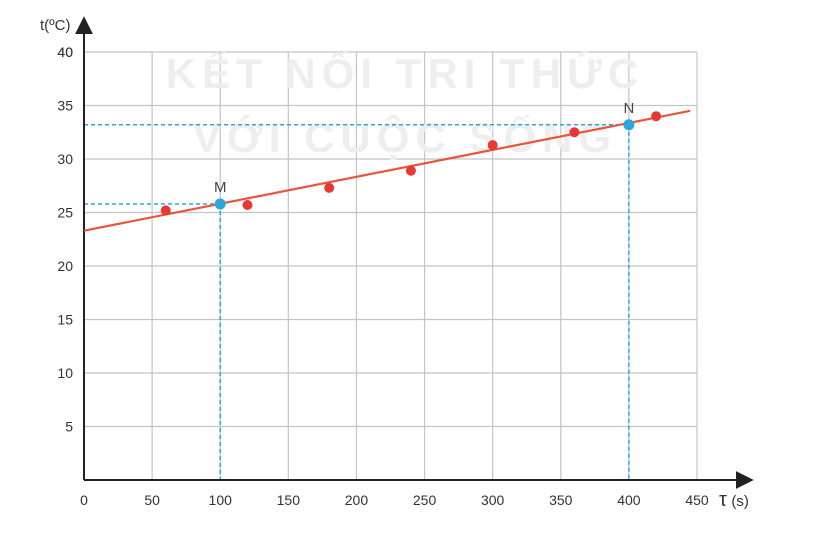  I want to click on y-tick-label: 30, so click(65, 159).